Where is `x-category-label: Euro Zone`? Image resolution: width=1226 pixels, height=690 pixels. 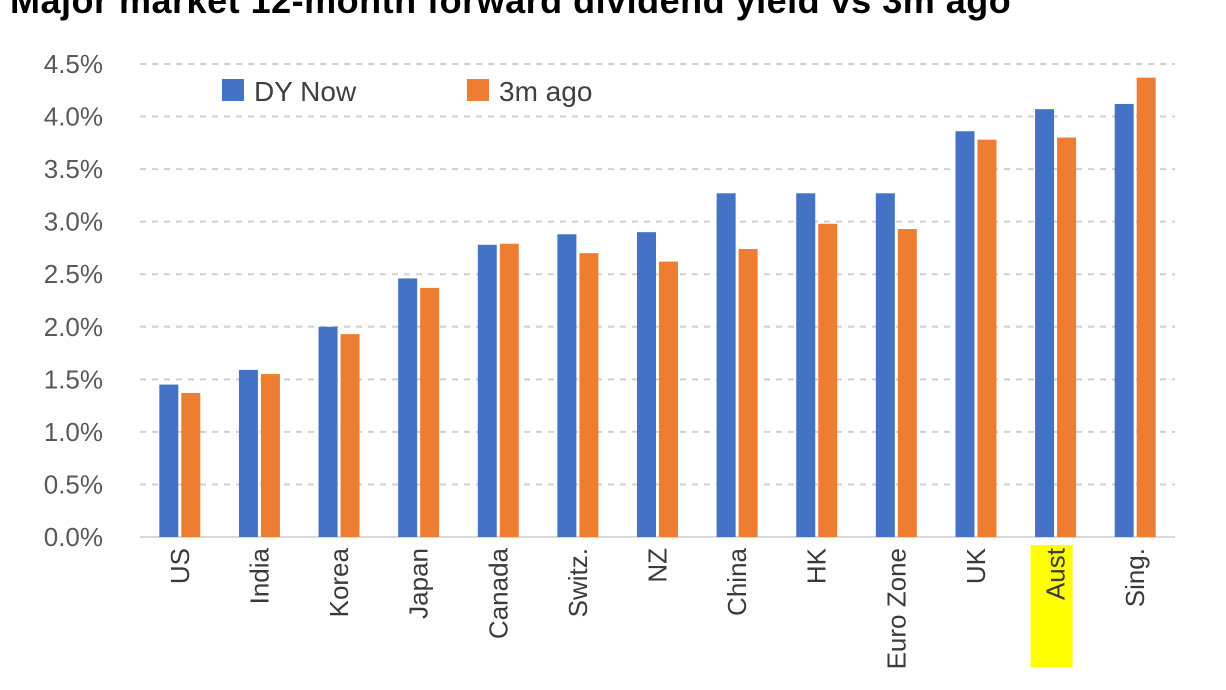 x-category-label: Euro Zone is located at coordinates (896, 608).